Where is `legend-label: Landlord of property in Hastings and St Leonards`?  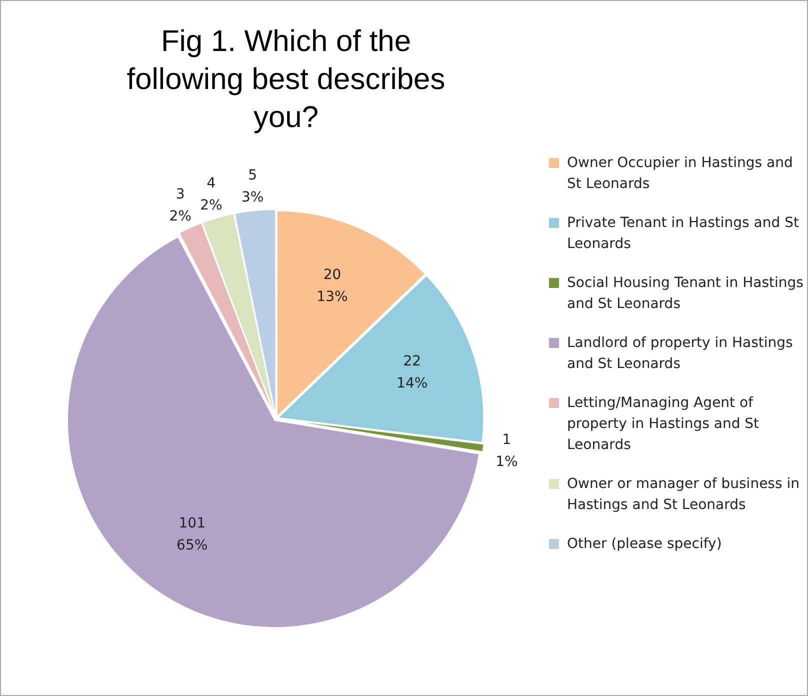 legend-label: Landlord of property in Hastings and St Leonards is located at coordinates (680, 354).